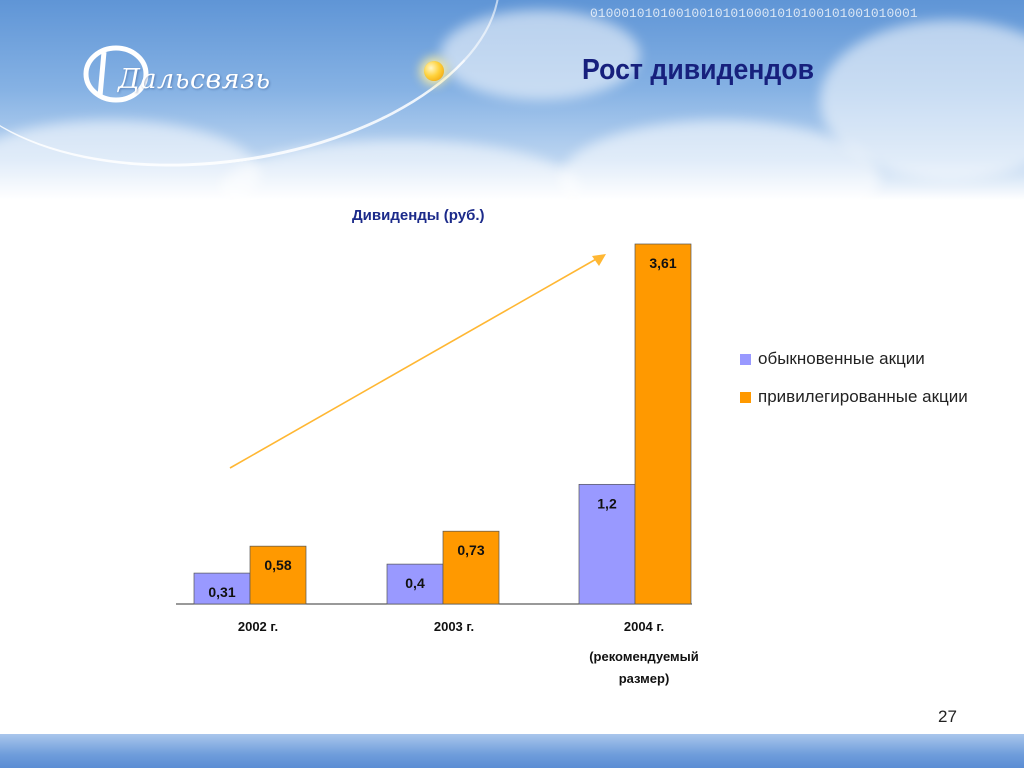  What do you see at coordinates (607, 503) in the screenshot?
I see `data-label: 1,2` at bounding box center [607, 503].